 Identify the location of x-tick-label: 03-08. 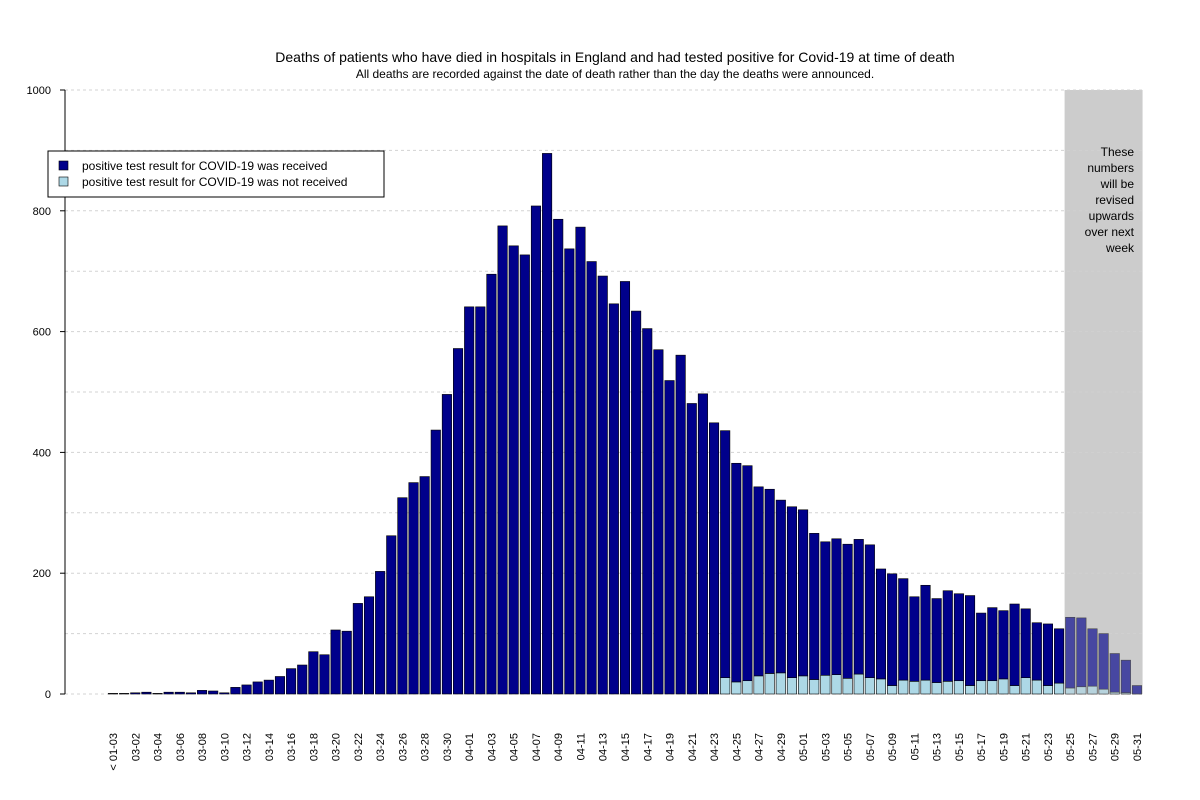
(203, 747).